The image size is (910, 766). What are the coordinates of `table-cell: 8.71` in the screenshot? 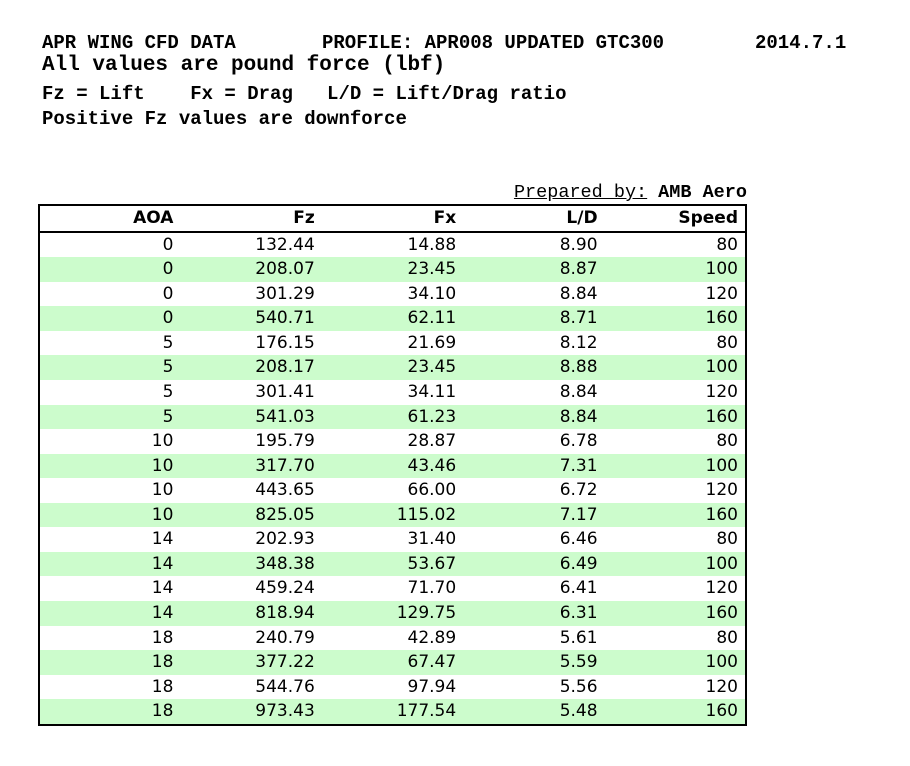 It's located at (578, 318).